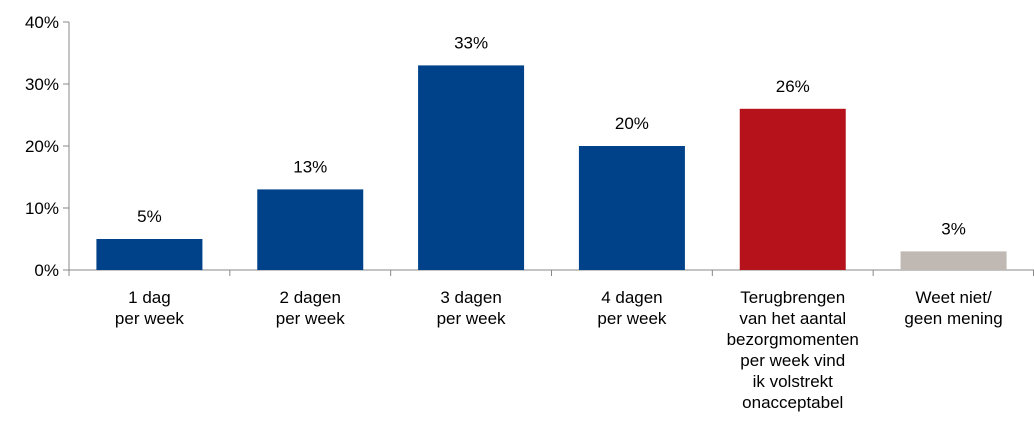 This screenshot has height=423, width=1034. What do you see at coordinates (310, 297) in the screenshot?
I see `category-label-line: 2 dagen` at bounding box center [310, 297].